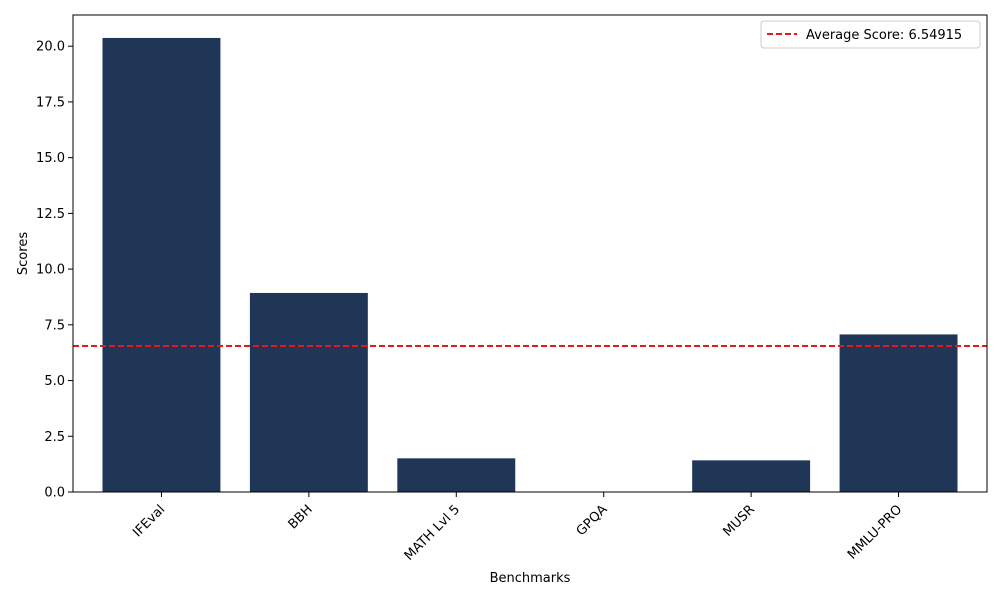 The image size is (1000, 604). I want to click on x-axis-label: Benchmarks, so click(530, 578).